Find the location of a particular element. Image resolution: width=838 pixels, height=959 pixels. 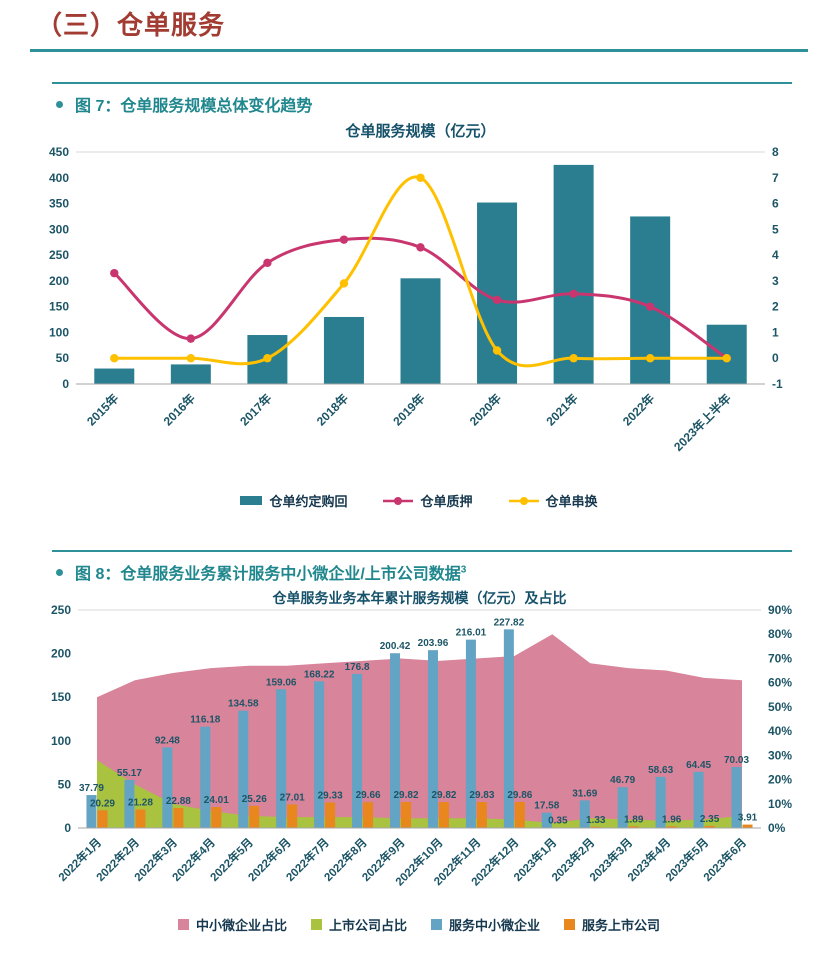

value-label: 29.82 is located at coordinates (406, 795).